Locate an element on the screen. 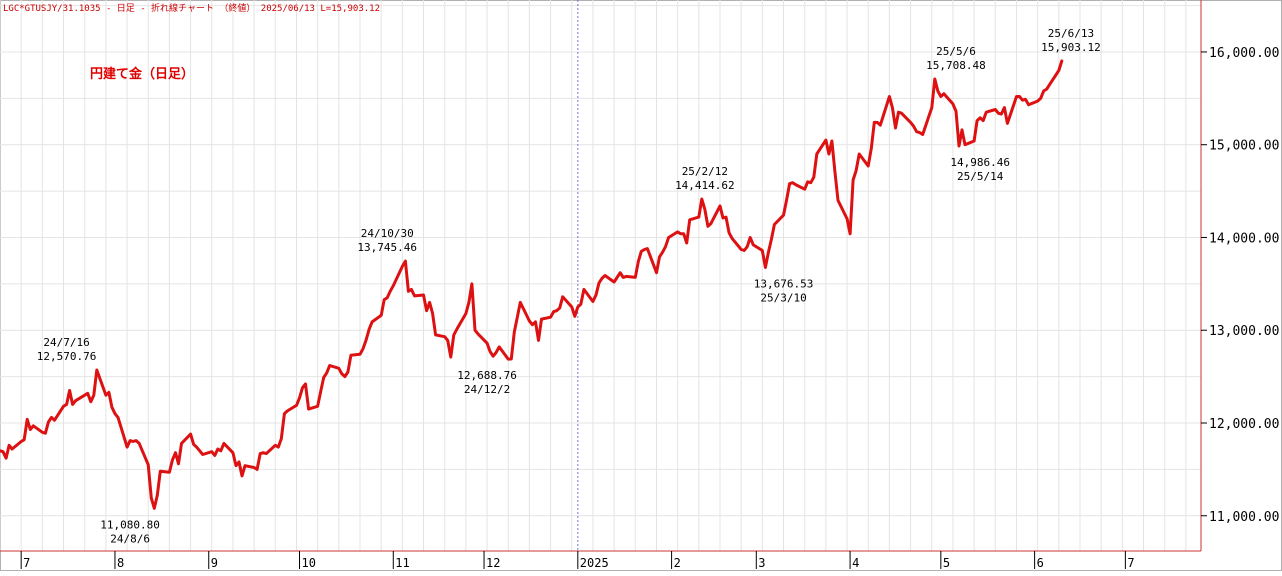 This screenshot has width=1282, height=576. annotation-date-2: 24/10/30 is located at coordinates (387, 233).